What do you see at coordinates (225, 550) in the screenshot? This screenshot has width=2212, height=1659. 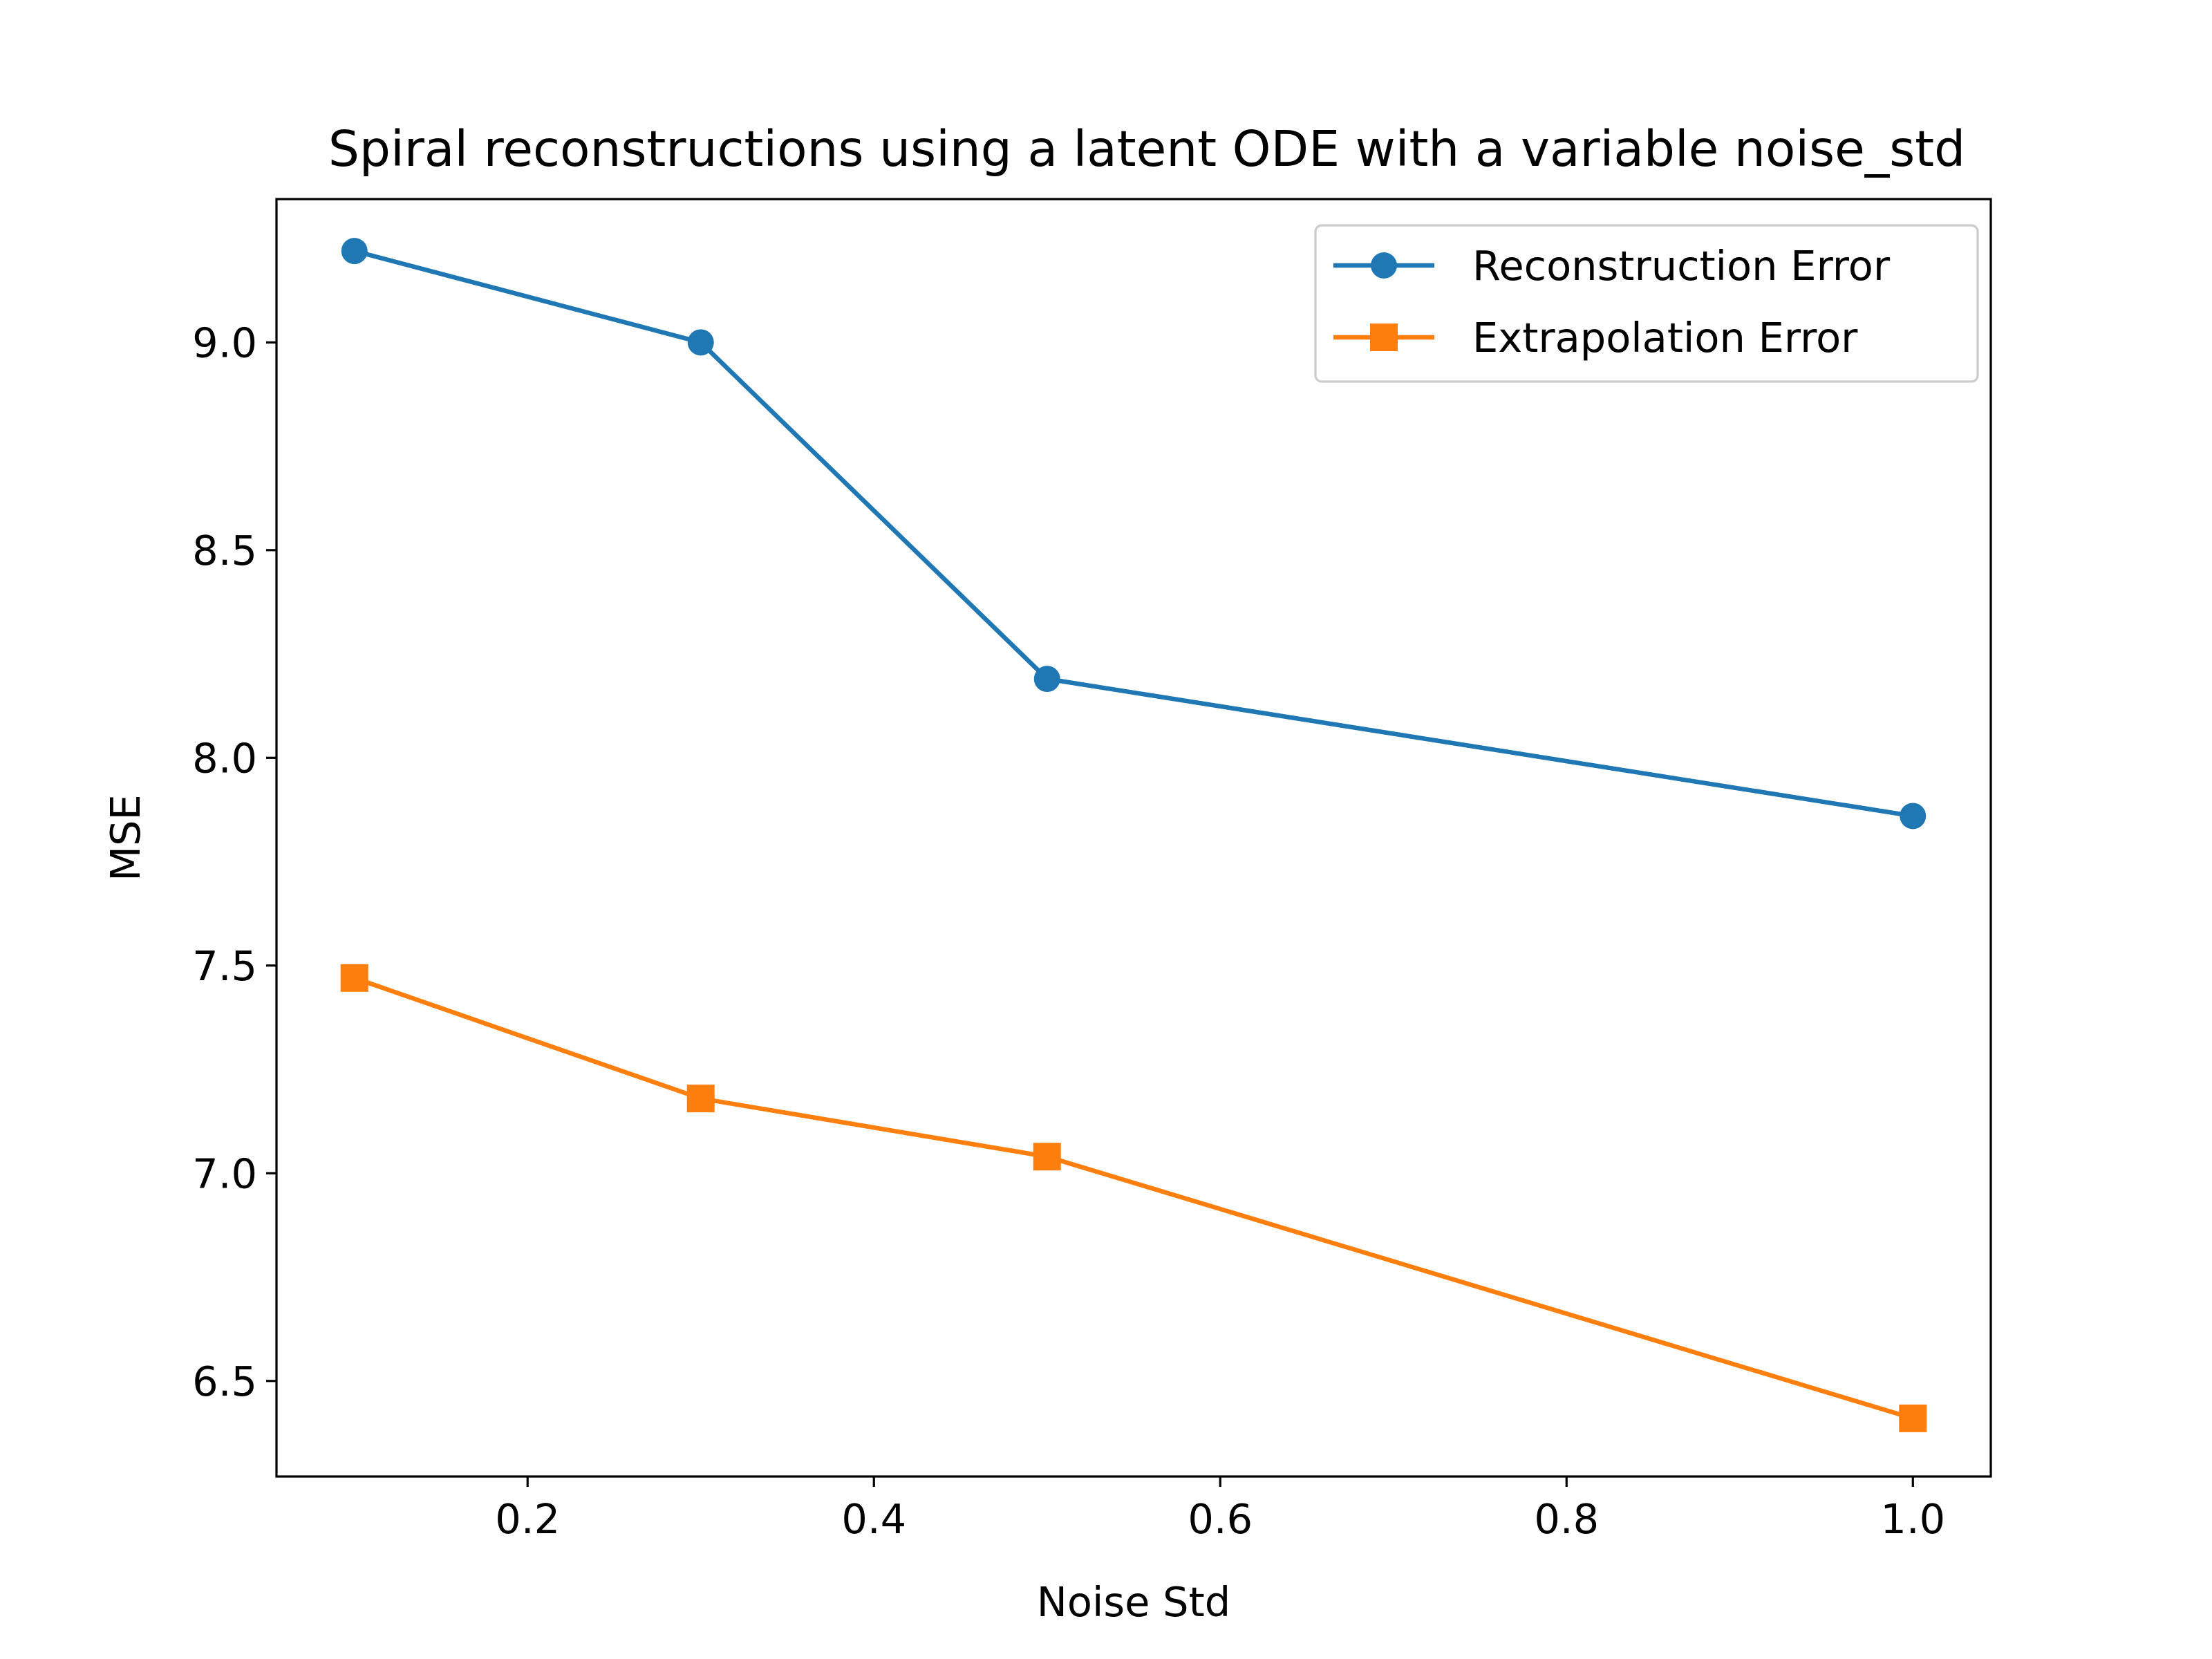 I see `y-tick-label: 8.5` at bounding box center [225, 550].